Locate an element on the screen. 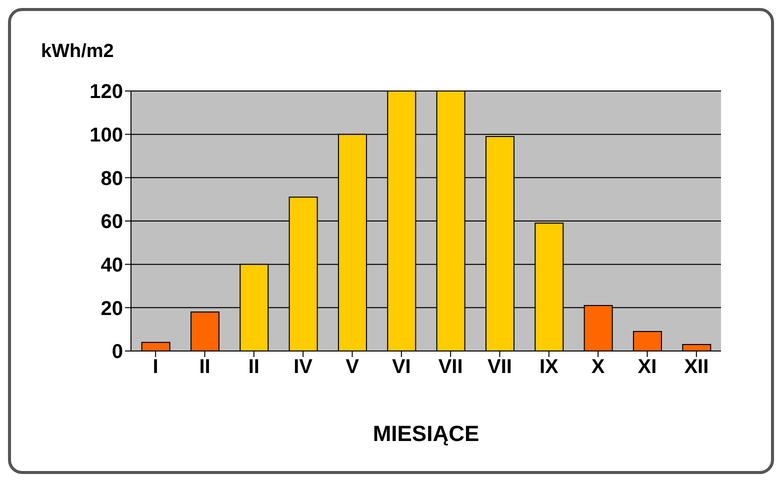 The width and height of the screenshot is (782, 481). x-tick-label: VI is located at coordinates (401, 367).